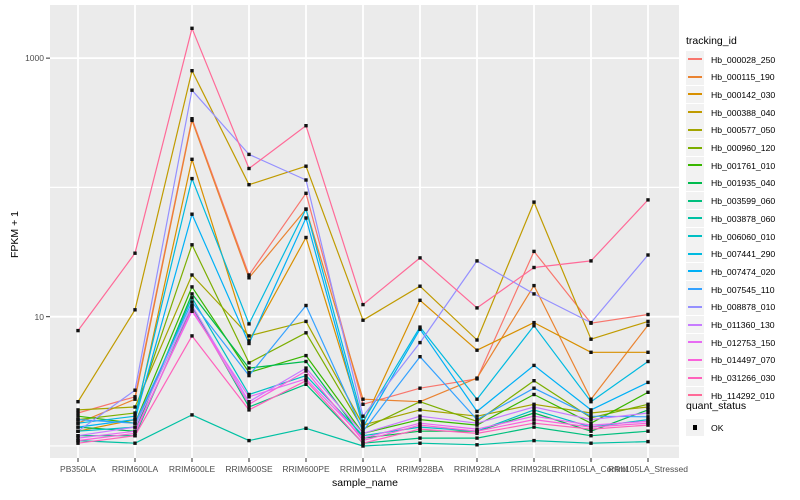 This screenshot has width=800, height=500. What do you see at coordinates (743, 59) in the screenshot?
I see `legend-label: Hb_000028_250` at bounding box center [743, 59].